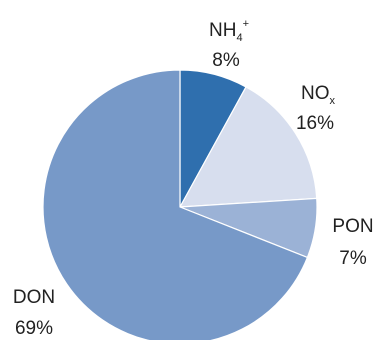 This screenshot has width=378, height=340. Describe the element at coordinates (248, 147) in the screenshot. I see `pie-slice-no` at that location.